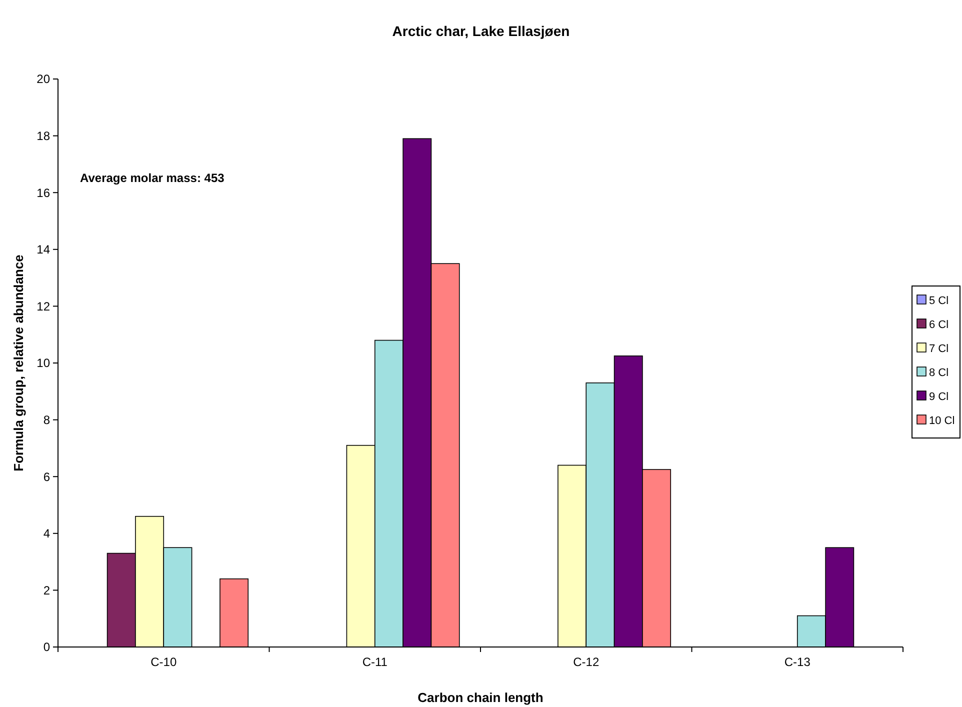 The width and height of the screenshot is (962, 707). I want to click on y-tick-label: 6, so click(46, 477).